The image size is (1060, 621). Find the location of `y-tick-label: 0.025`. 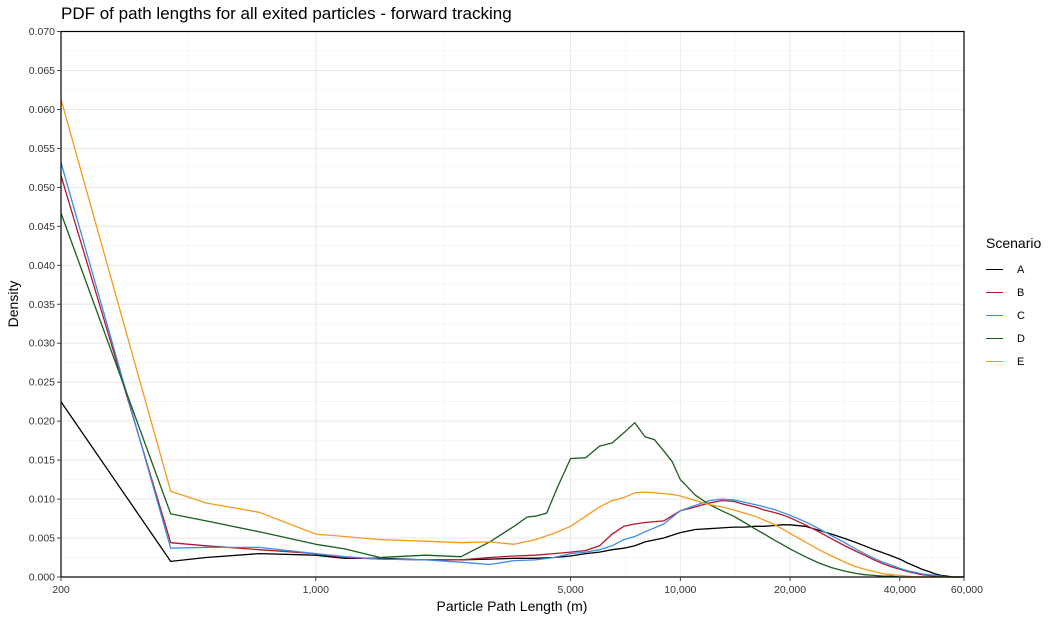

y-tick-label: 0.025 is located at coordinates (42, 383).